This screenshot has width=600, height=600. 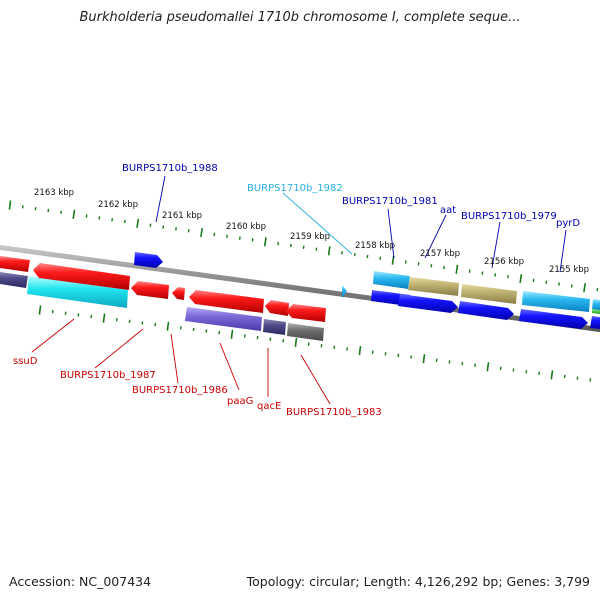 What do you see at coordinates (170, 168) in the screenshot?
I see `gene-label-burps1710b-1988: BURPS1710b_1988` at bounding box center [170, 168].